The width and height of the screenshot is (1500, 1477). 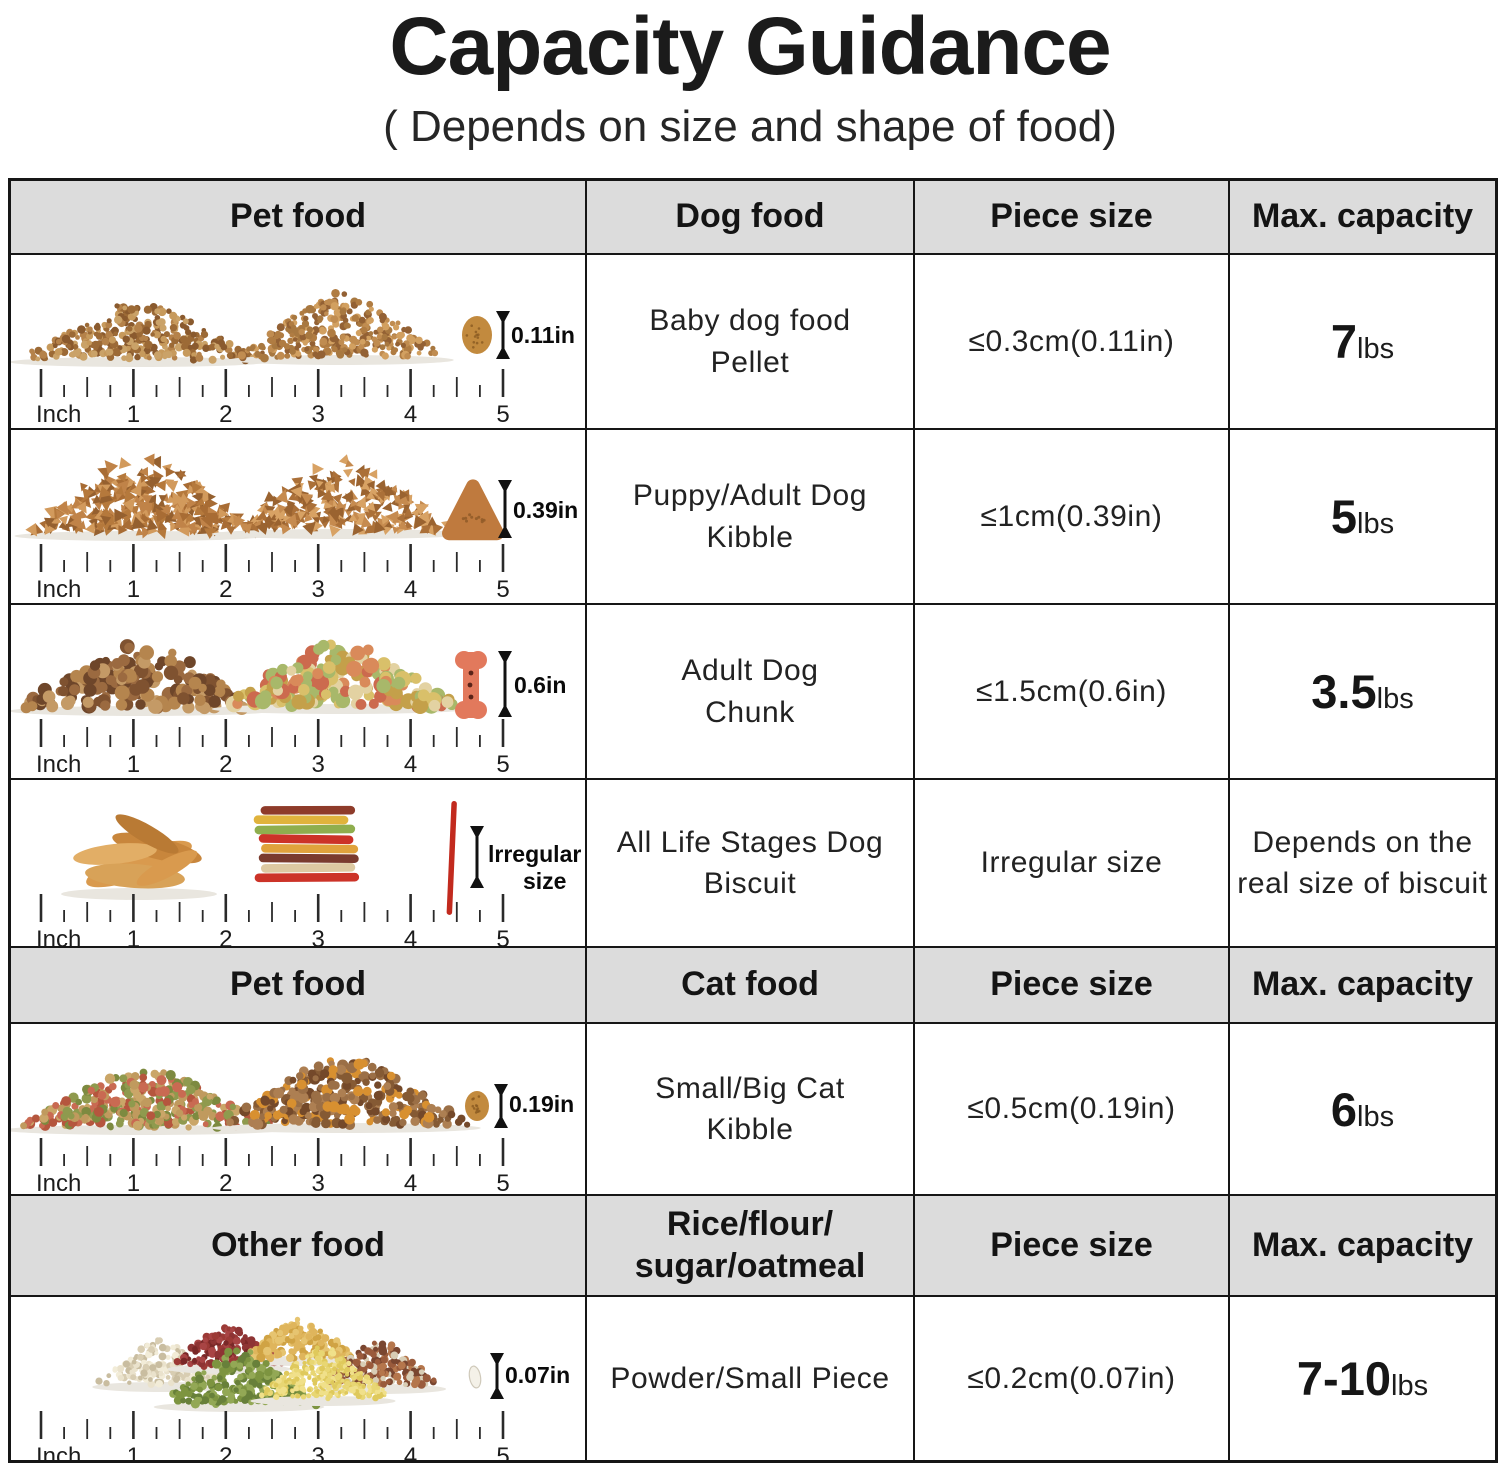 What do you see at coordinates (298, 1246) in the screenshot?
I see `header-other-food: Other food` at bounding box center [298, 1246].